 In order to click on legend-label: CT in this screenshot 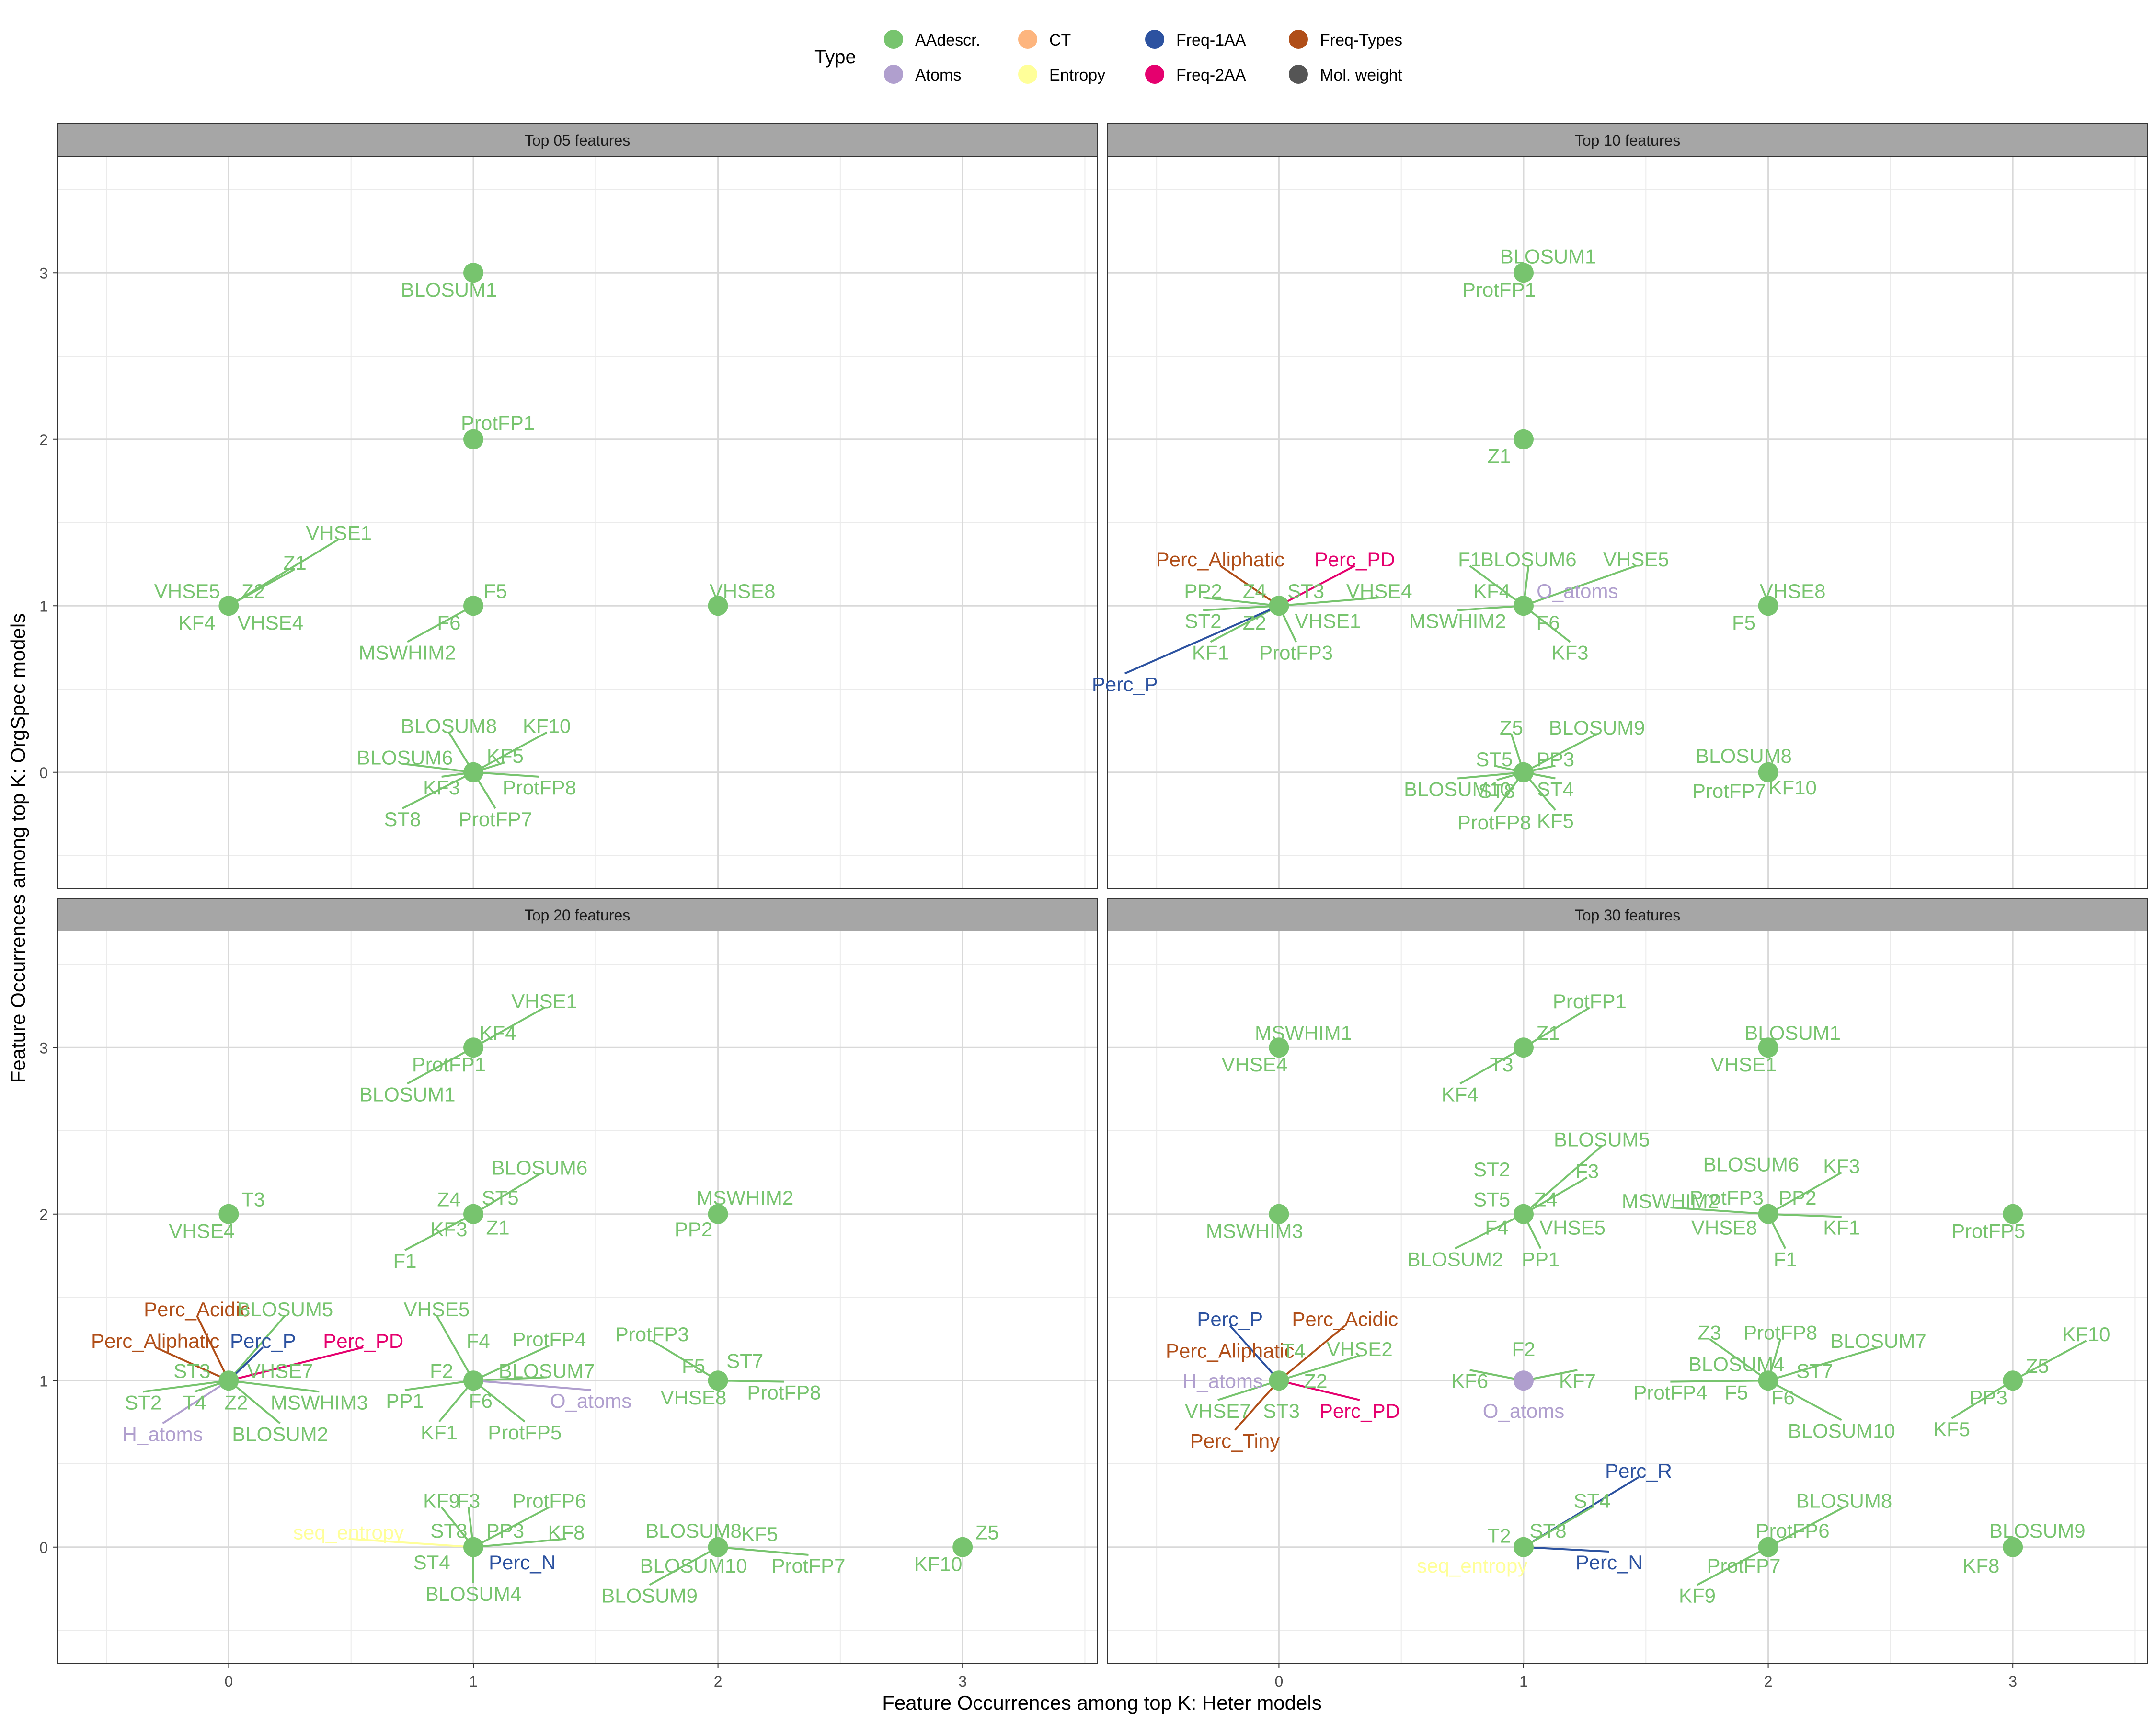, I will do `click(1060, 40)`.